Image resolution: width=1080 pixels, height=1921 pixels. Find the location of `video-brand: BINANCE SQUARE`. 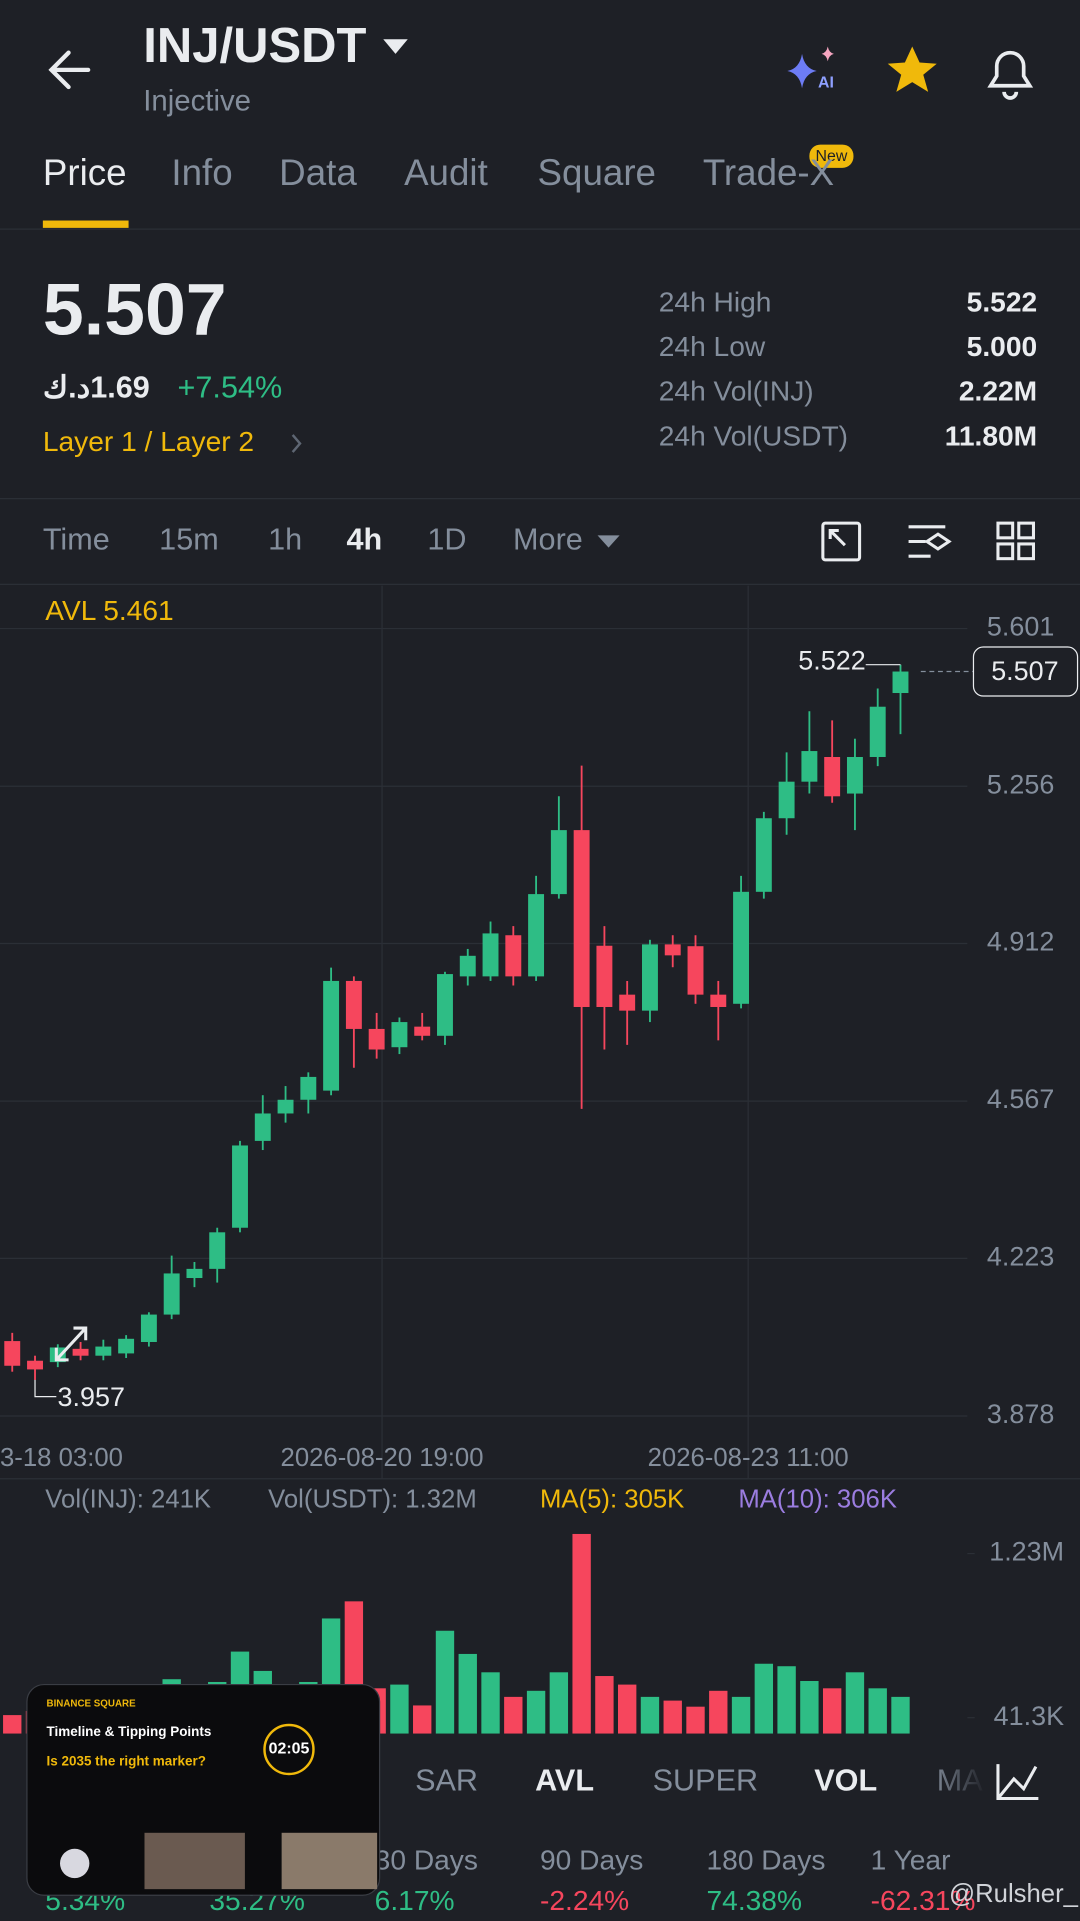

video-brand: BINANCE SQUARE is located at coordinates (92, 1704).